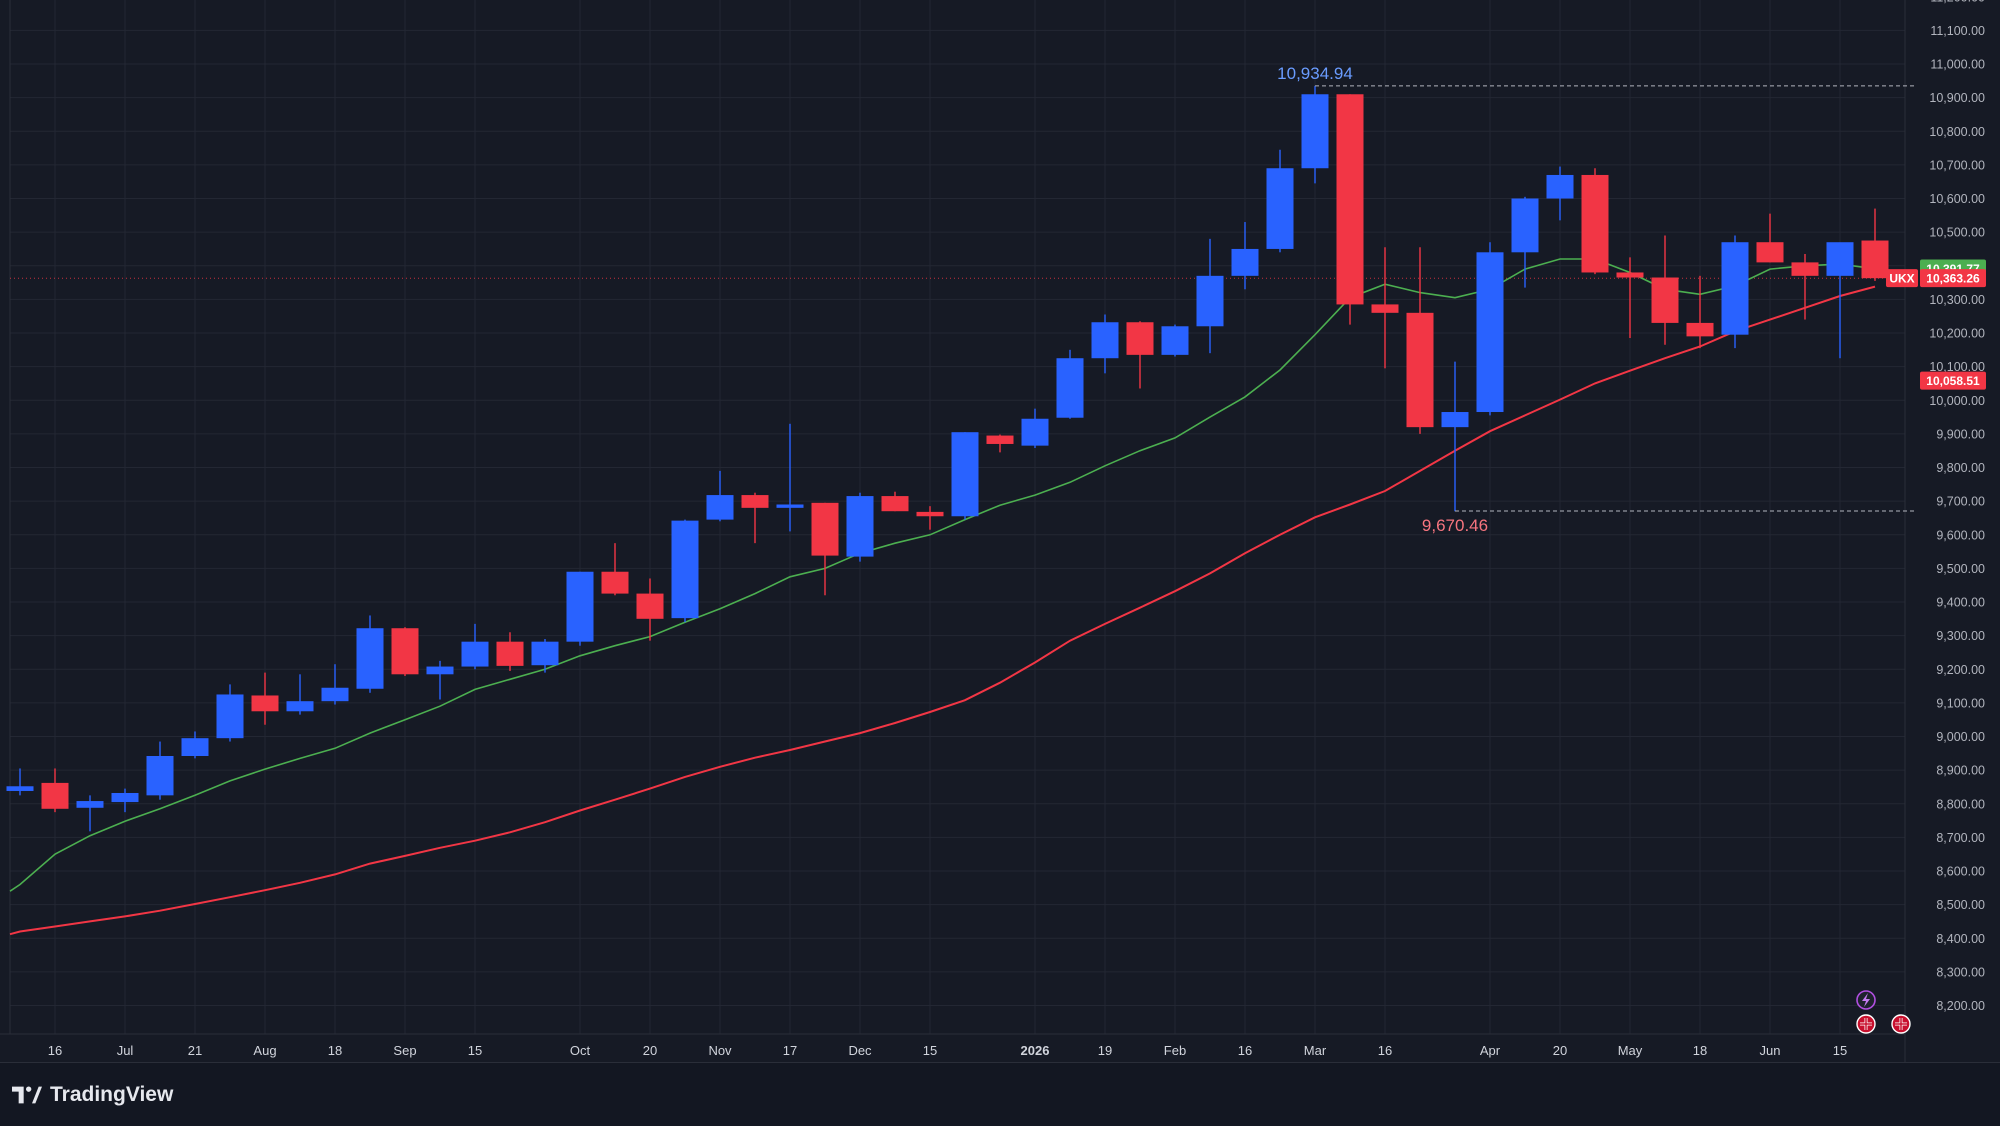 The height and width of the screenshot is (1126, 2000). I want to click on price-tick-label: 9,900.00, so click(1960, 434).